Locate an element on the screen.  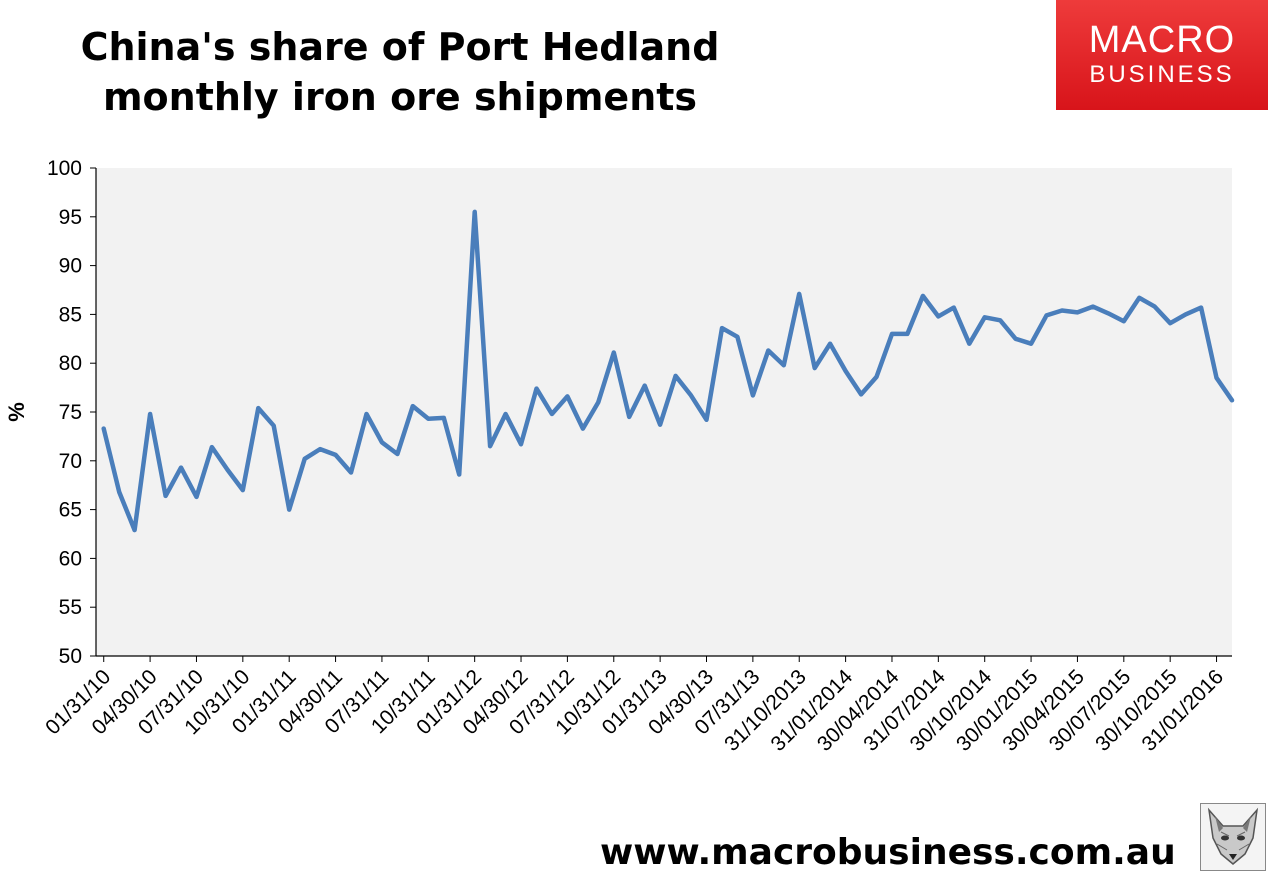
y-tick-label: 85 is located at coordinates (70, 314).